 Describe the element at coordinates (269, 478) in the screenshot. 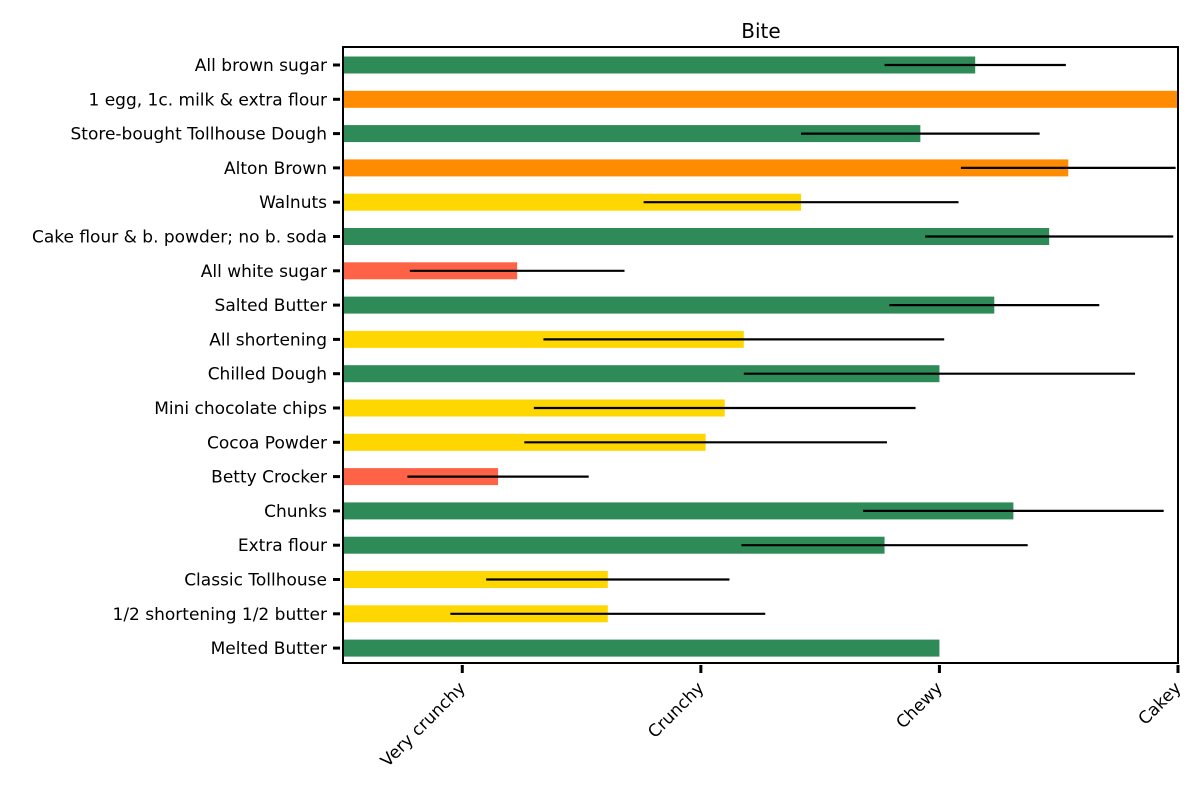

I see `y-tick-label: Betty Crocker` at that location.